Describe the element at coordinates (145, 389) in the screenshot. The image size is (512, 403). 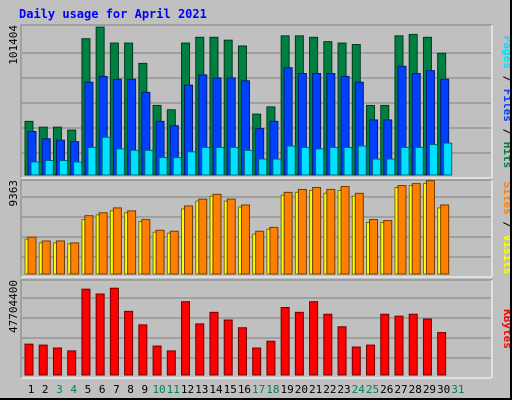
I see `x-tick-9: 9` at that location.